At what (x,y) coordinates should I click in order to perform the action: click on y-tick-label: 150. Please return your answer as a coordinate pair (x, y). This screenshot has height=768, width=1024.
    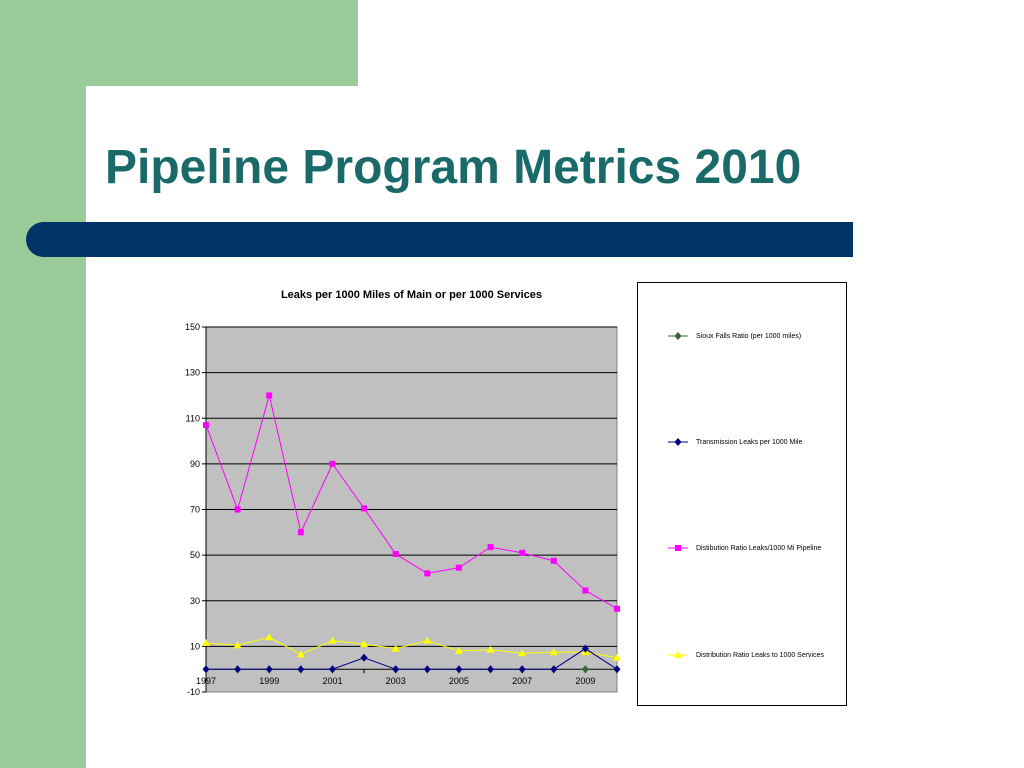
    Looking at the image, I should click on (192, 327).